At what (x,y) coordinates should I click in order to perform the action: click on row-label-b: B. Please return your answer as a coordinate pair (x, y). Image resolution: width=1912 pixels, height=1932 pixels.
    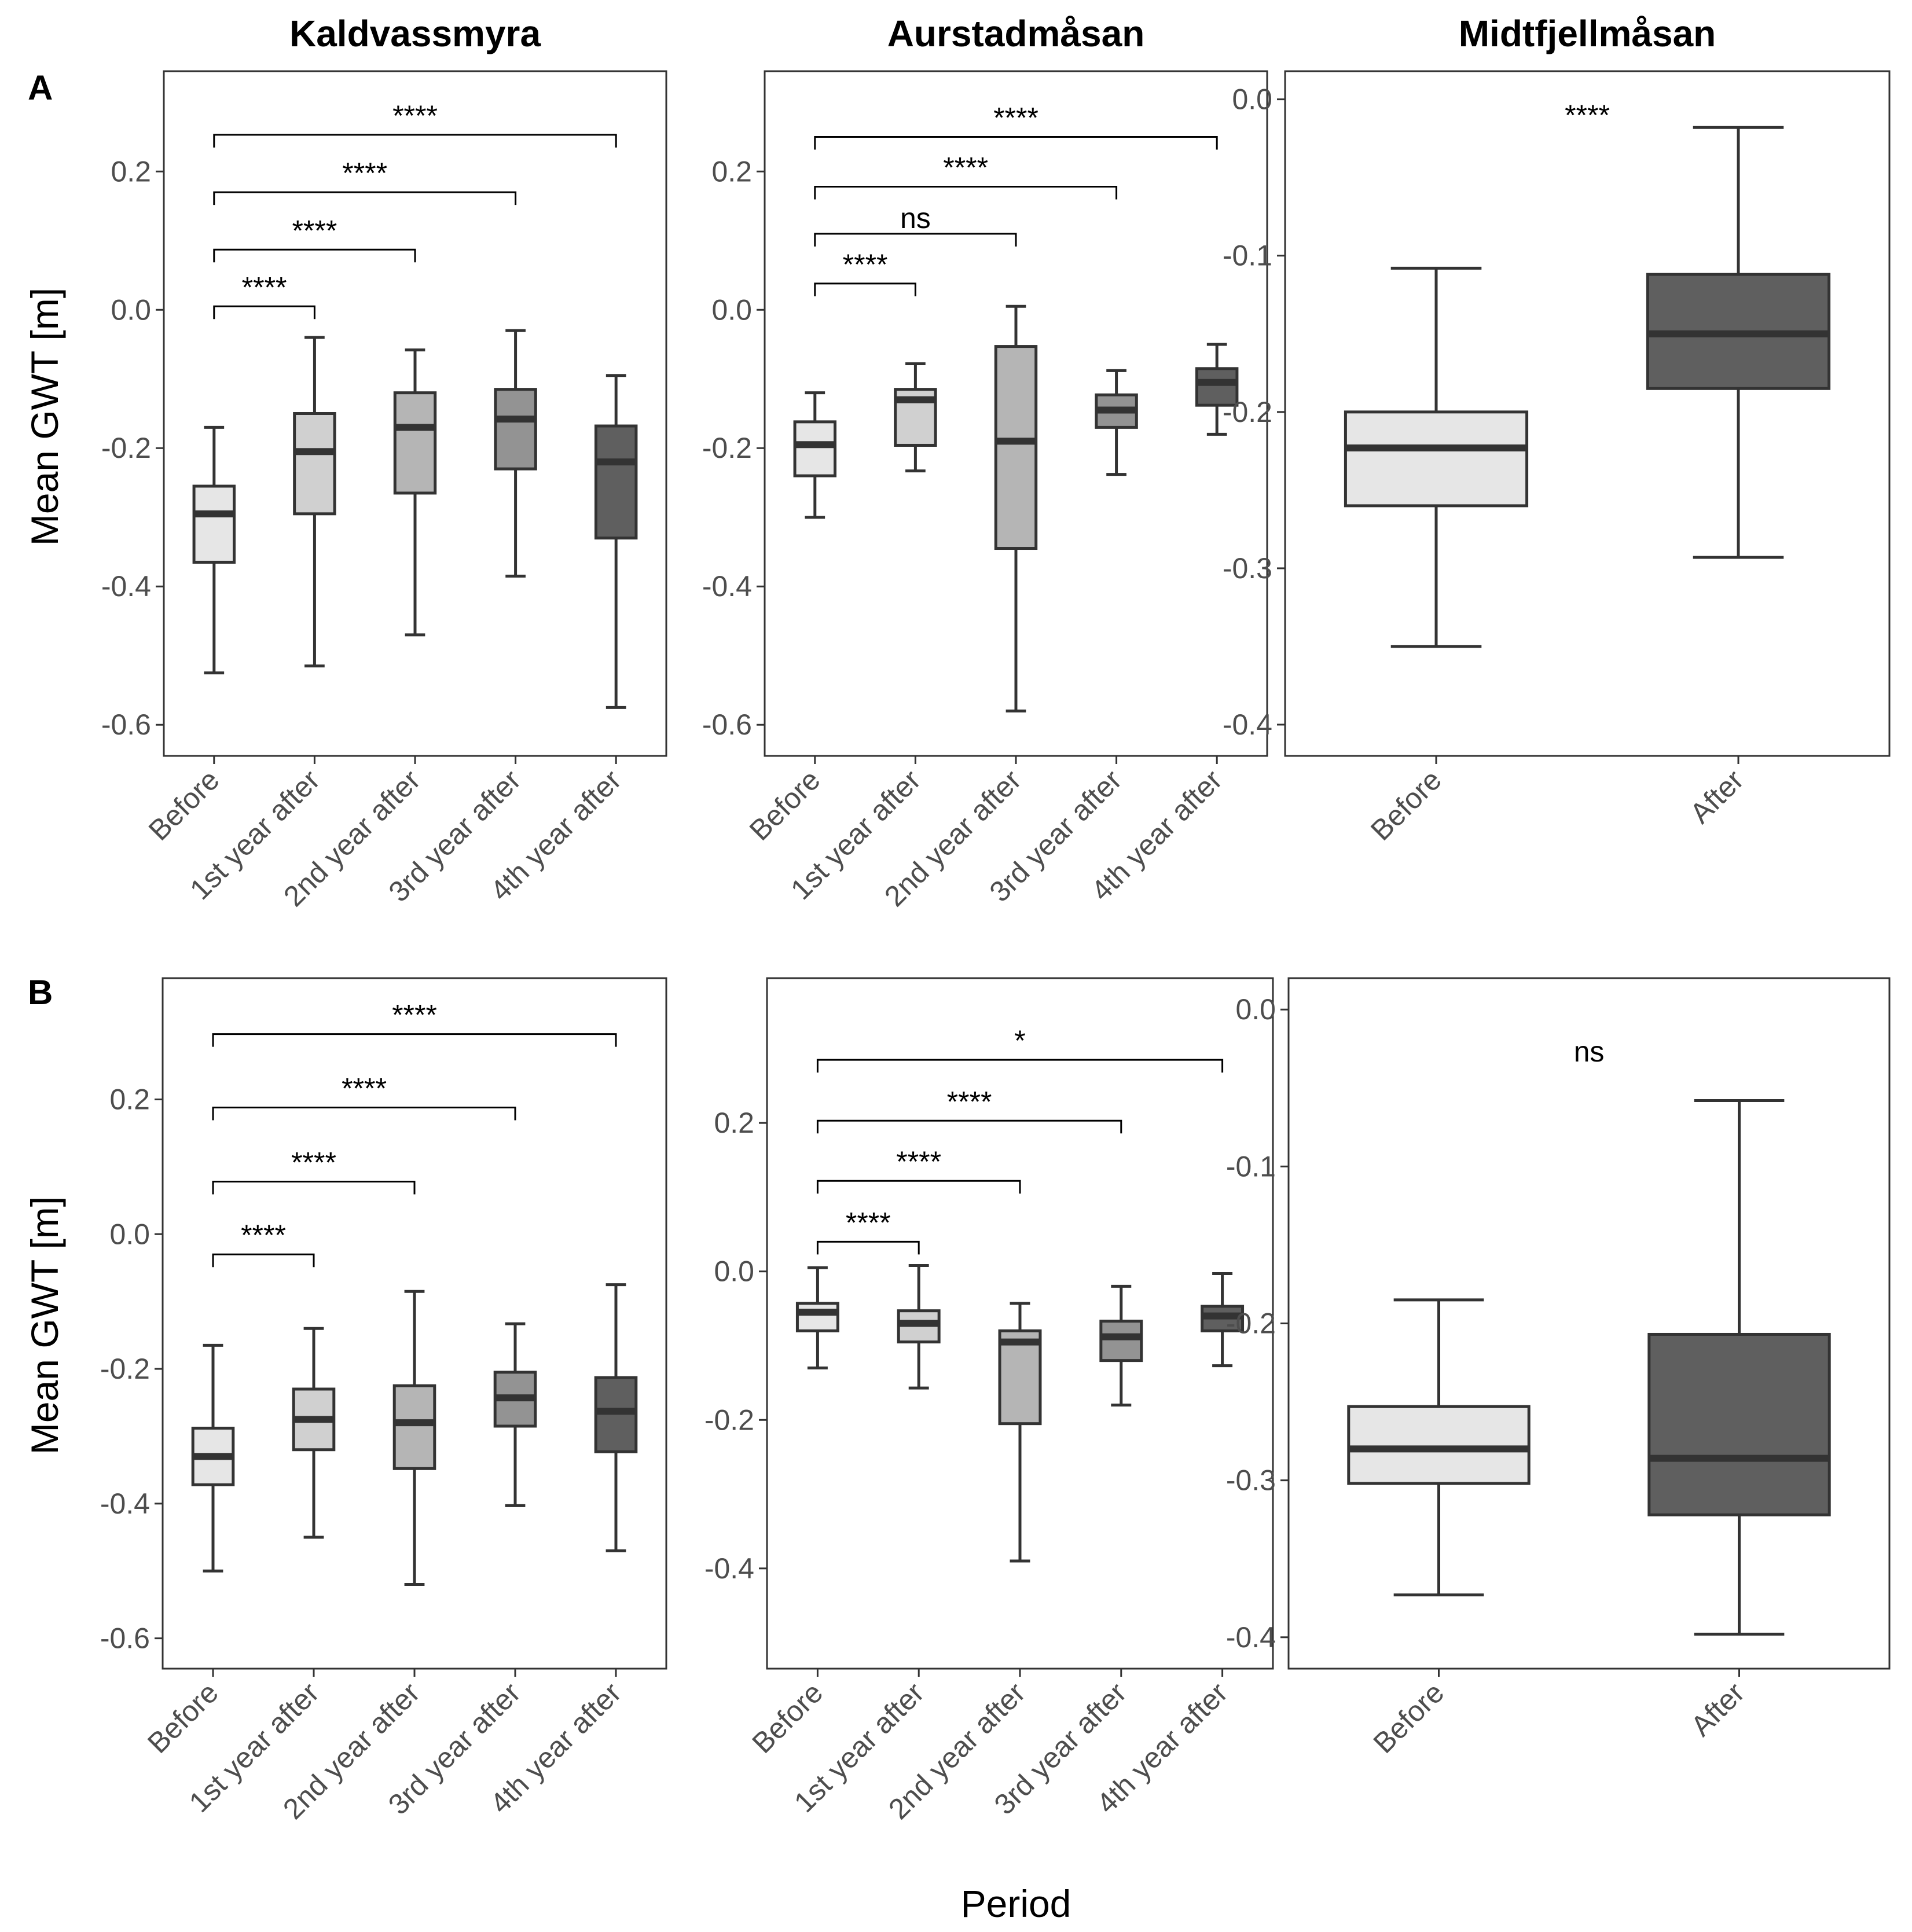
    Looking at the image, I should click on (40, 992).